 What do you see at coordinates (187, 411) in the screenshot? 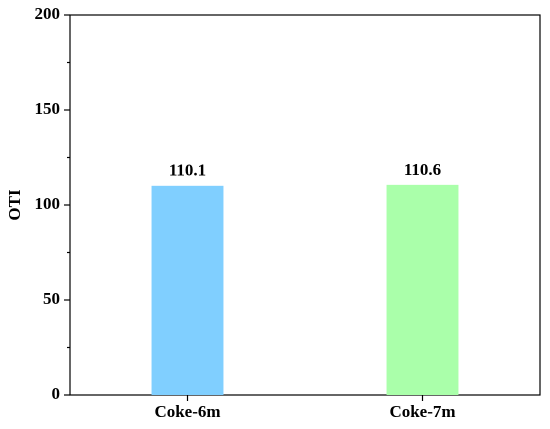
I see `x-tick-label: Coke-6m` at bounding box center [187, 411].